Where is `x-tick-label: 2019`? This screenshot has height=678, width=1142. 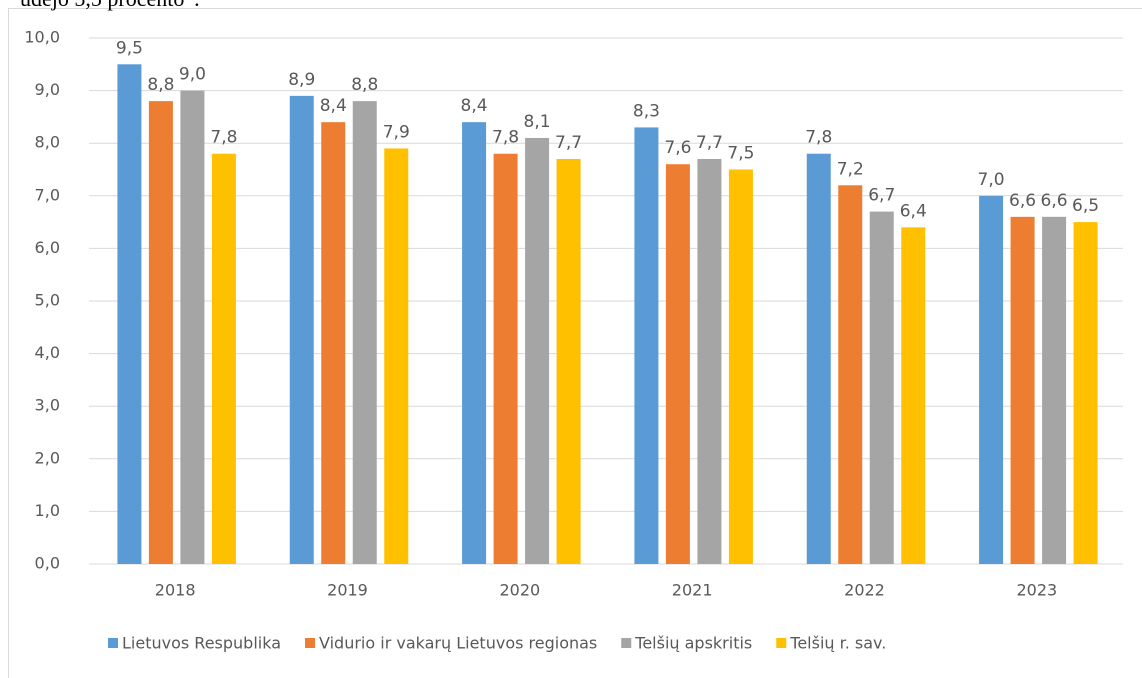 x-tick-label: 2019 is located at coordinates (347, 590).